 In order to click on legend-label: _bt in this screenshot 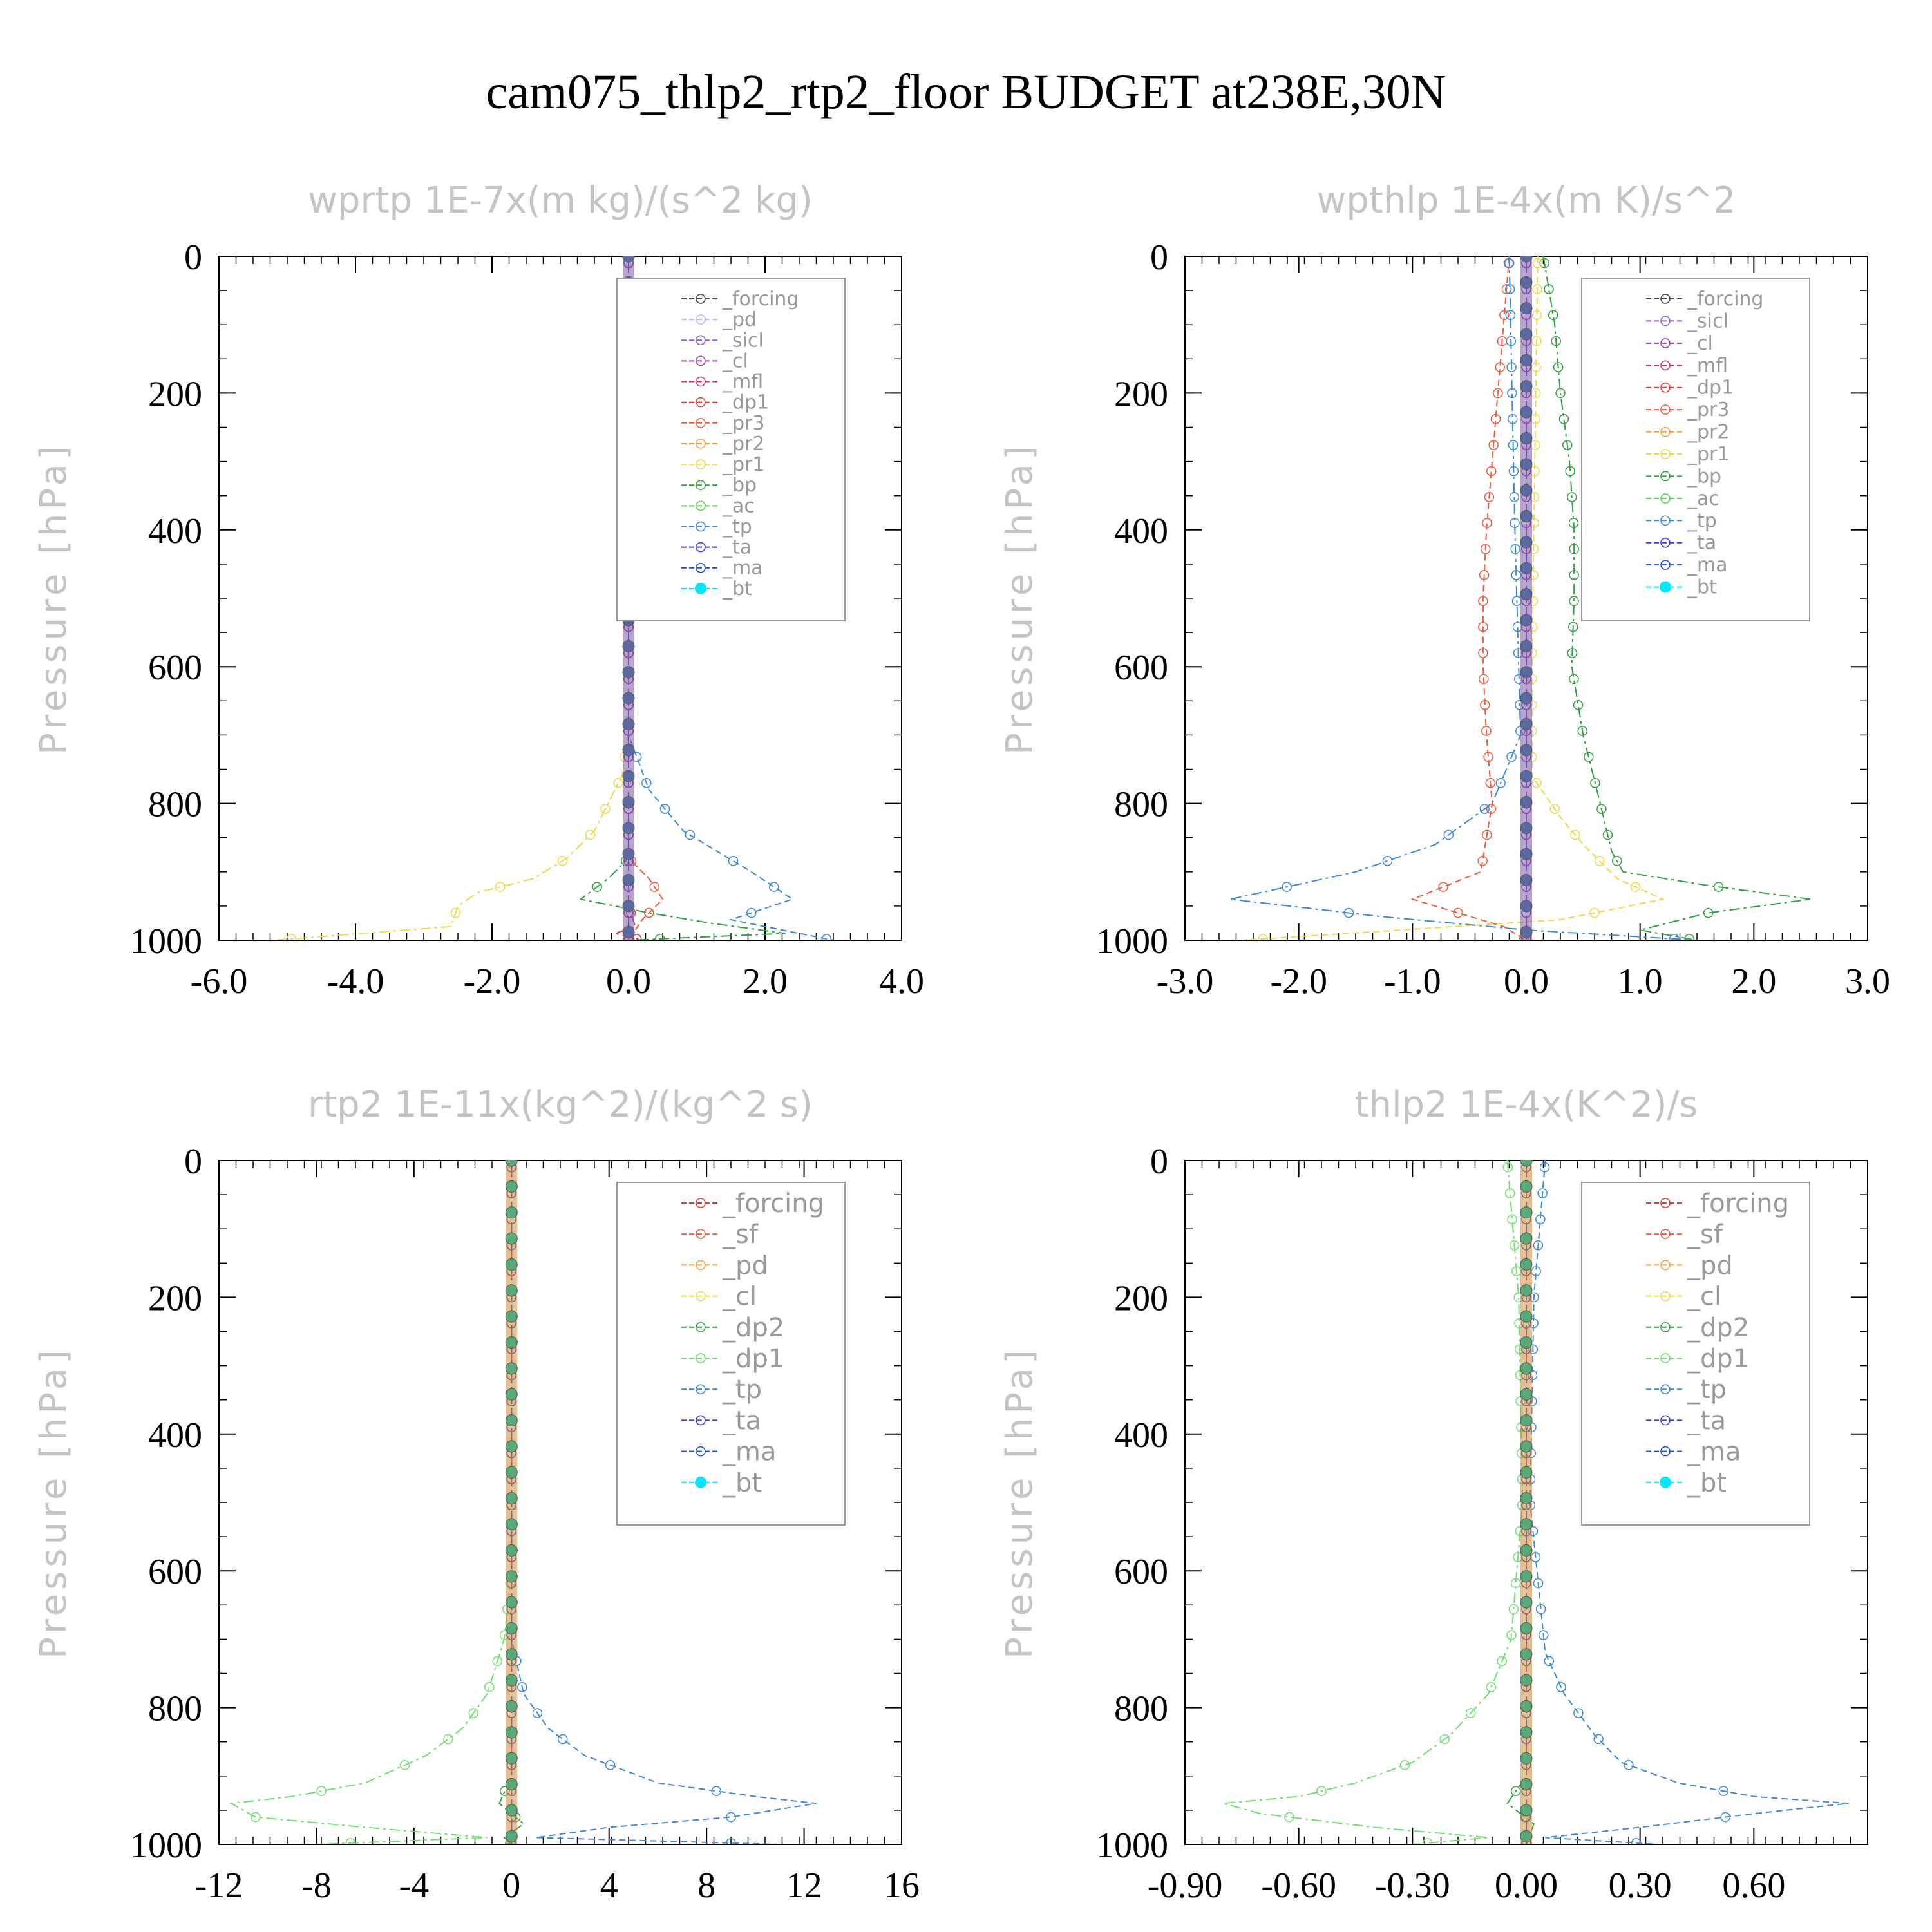, I will do `click(742, 1483)`.